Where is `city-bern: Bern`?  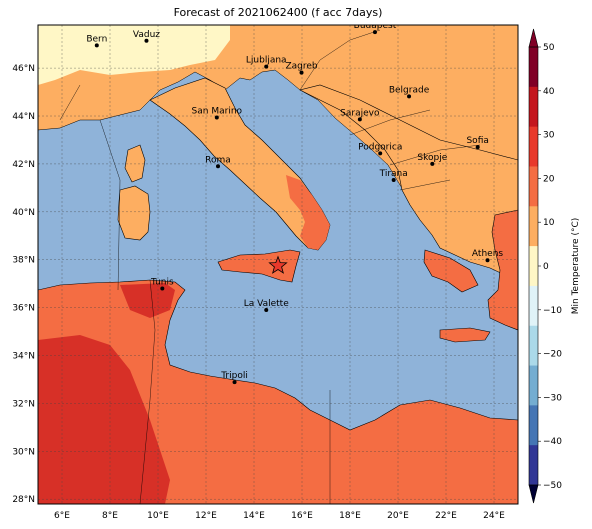
city-bern: Bern is located at coordinates (96, 41).